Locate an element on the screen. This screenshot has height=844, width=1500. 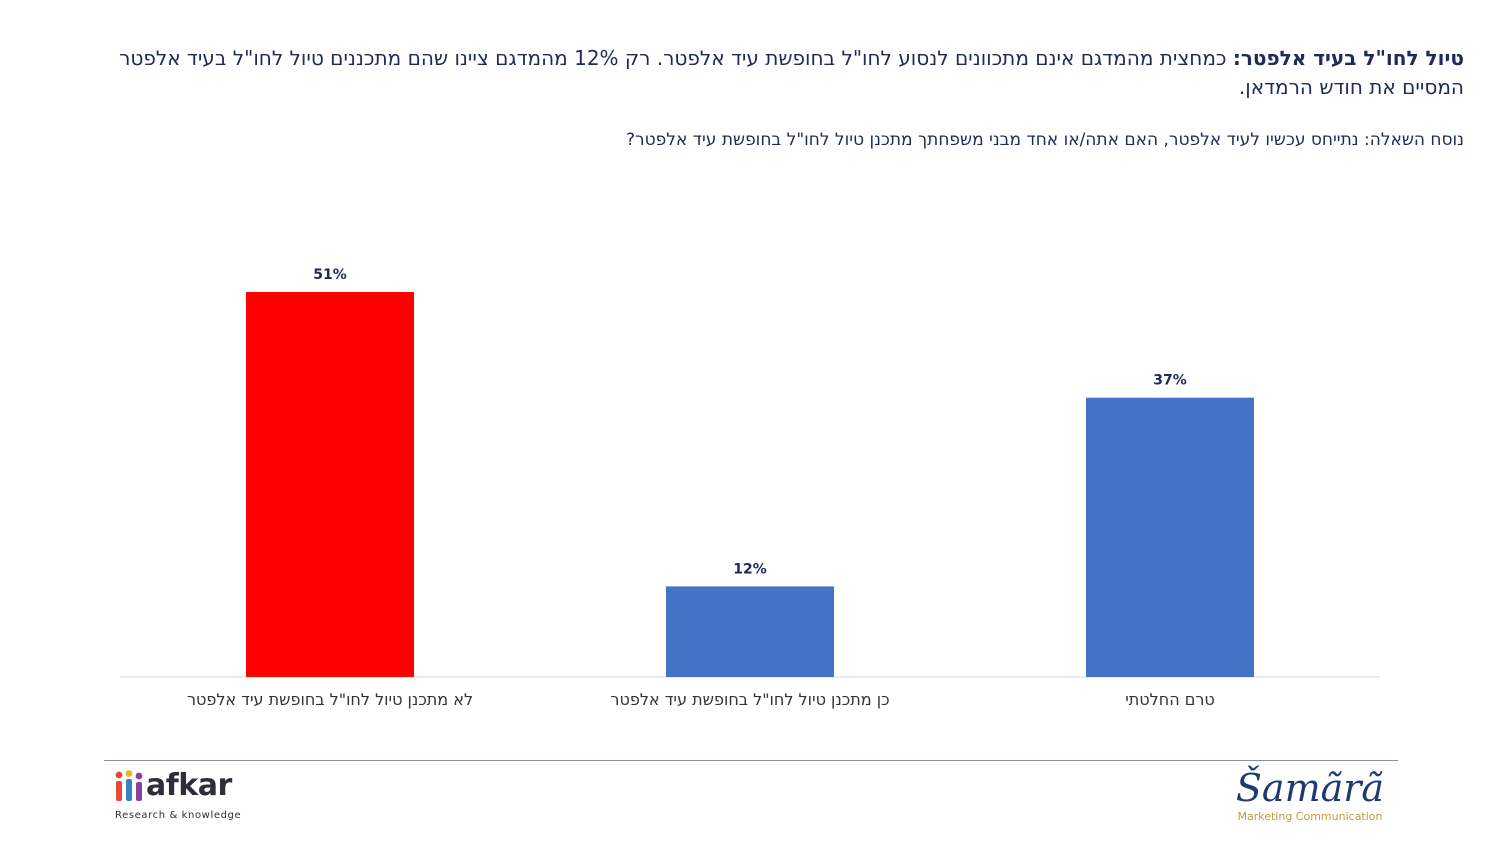
samara-logo-tagline: Marketing Communication is located at coordinates (1310, 816).